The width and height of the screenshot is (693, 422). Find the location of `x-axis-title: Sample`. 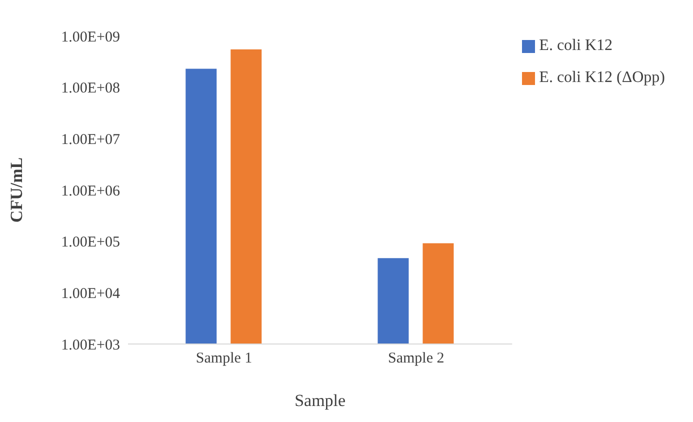

x-axis-title: Sample is located at coordinates (320, 400).